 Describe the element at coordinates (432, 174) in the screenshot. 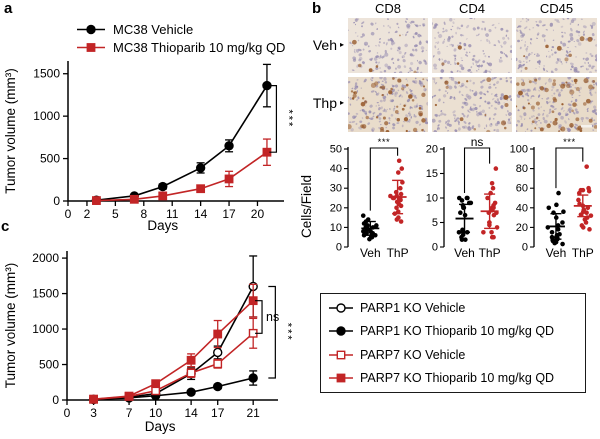

I see `svg-text: 15` at that location.